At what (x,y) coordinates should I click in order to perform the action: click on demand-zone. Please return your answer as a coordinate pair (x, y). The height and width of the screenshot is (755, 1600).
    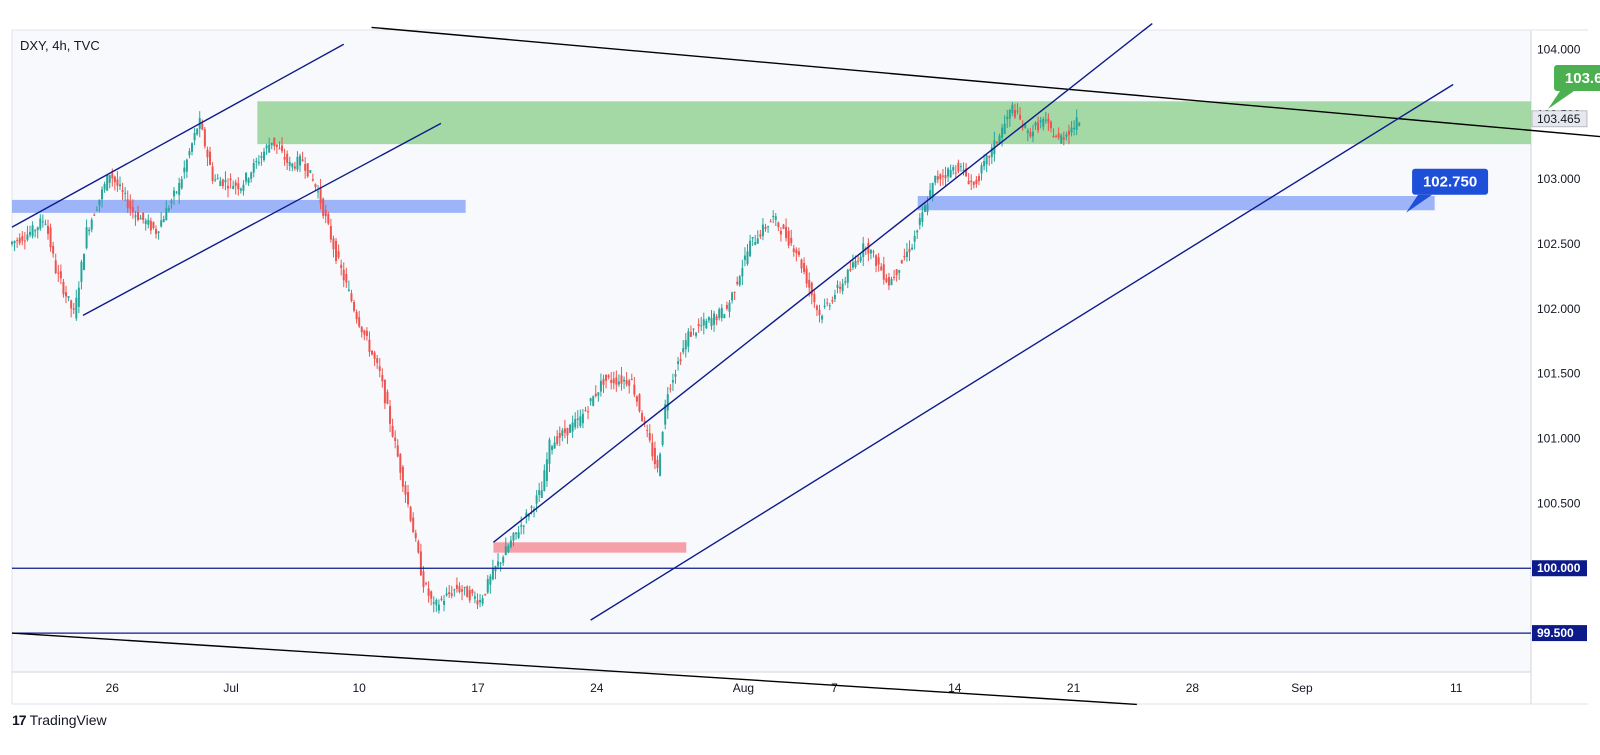
    Looking at the image, I should click on (590, 547).